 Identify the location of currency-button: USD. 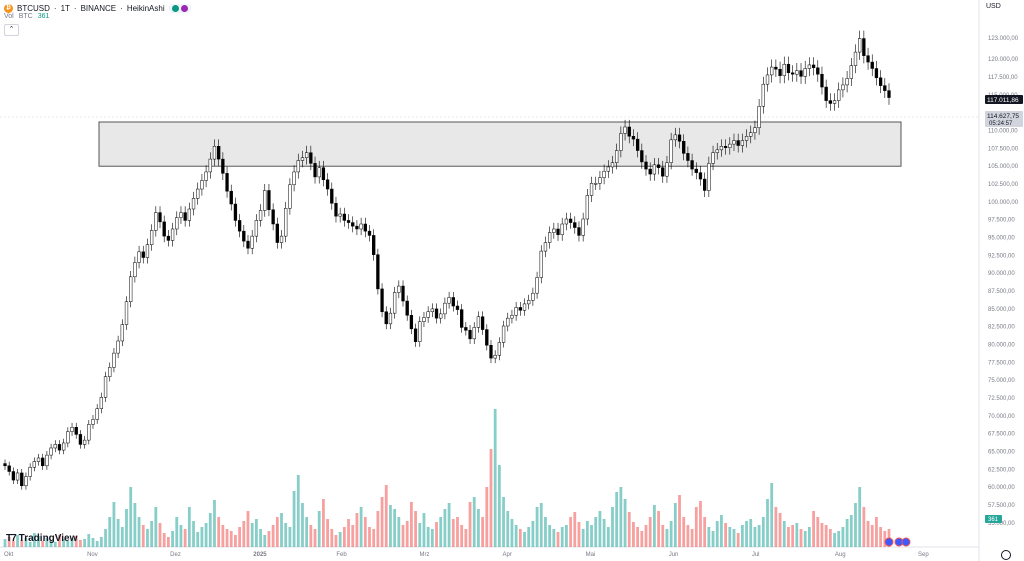
(993, 6).